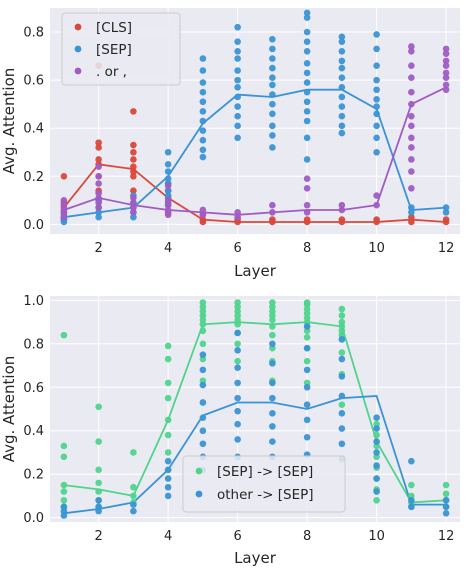 The height and width of the screenshot is (569, 474). Describe the element at coordinates (264, 484) in the screenshot. I see `legend-box` at that location.